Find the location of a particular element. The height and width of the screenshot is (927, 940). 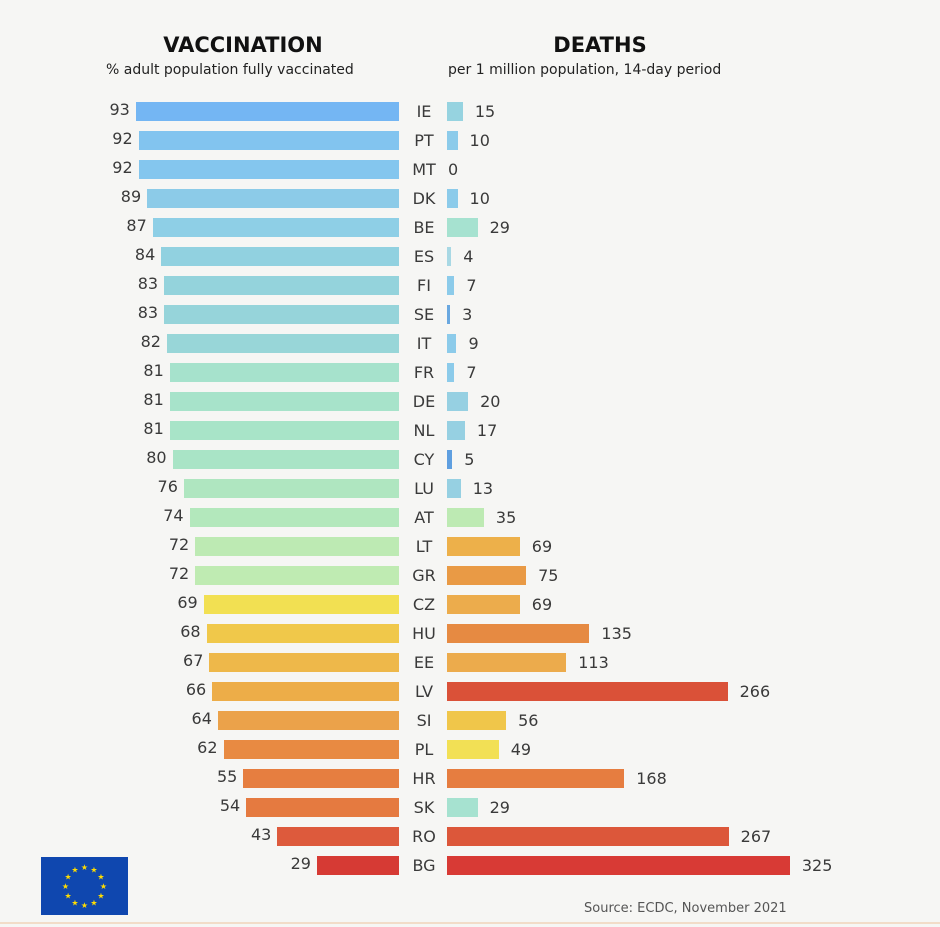

deaths-value-label: 56 is located at coordinates (528, 720).